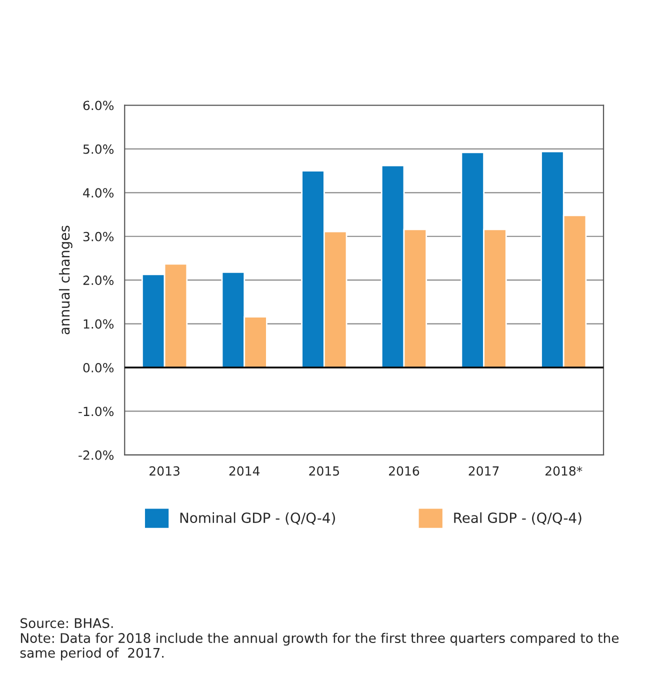  Describe the element at coordinates (244, 471) in the screenshot. I see `x-tick-label: 2014` at that location.